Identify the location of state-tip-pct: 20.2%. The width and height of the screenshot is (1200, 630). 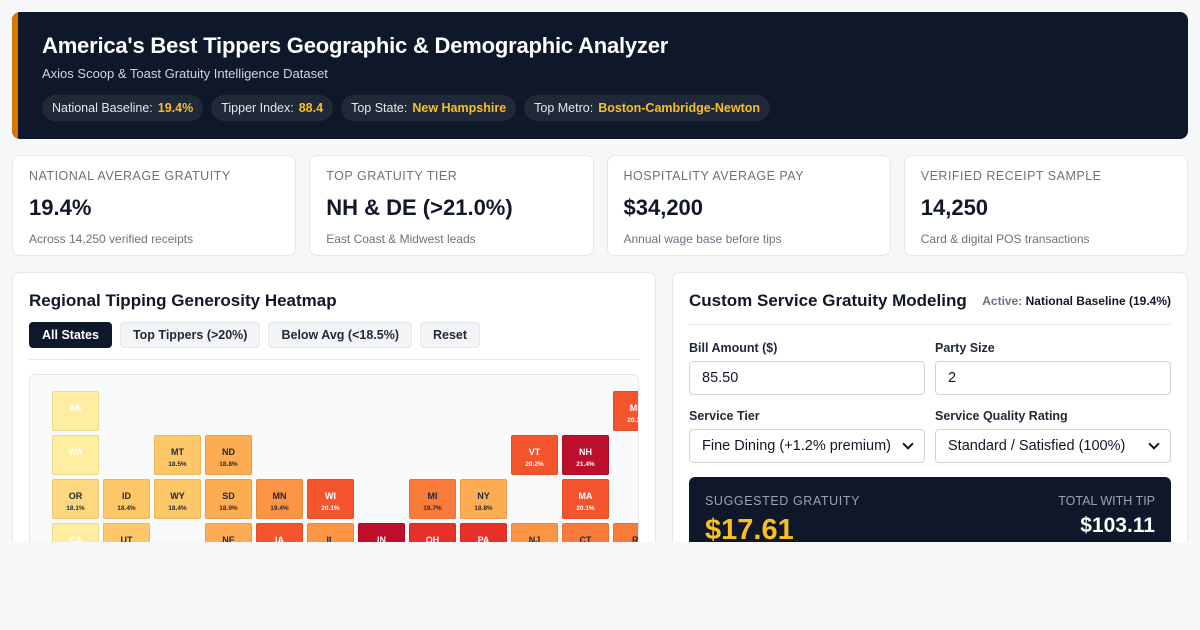
(534, 464).